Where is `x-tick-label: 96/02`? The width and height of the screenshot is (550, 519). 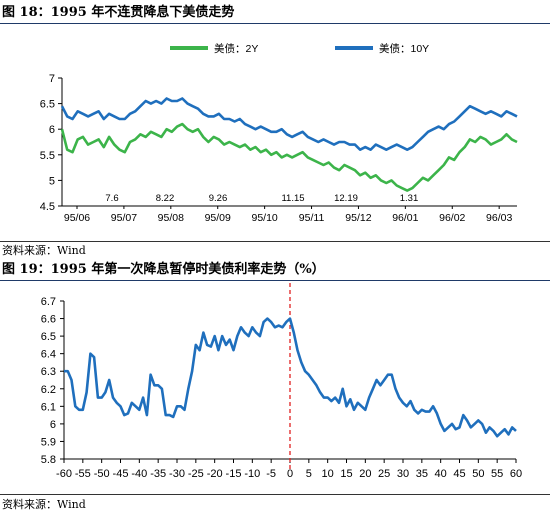
x-tick-label: 96/02 is located at coordinates (452, 218).